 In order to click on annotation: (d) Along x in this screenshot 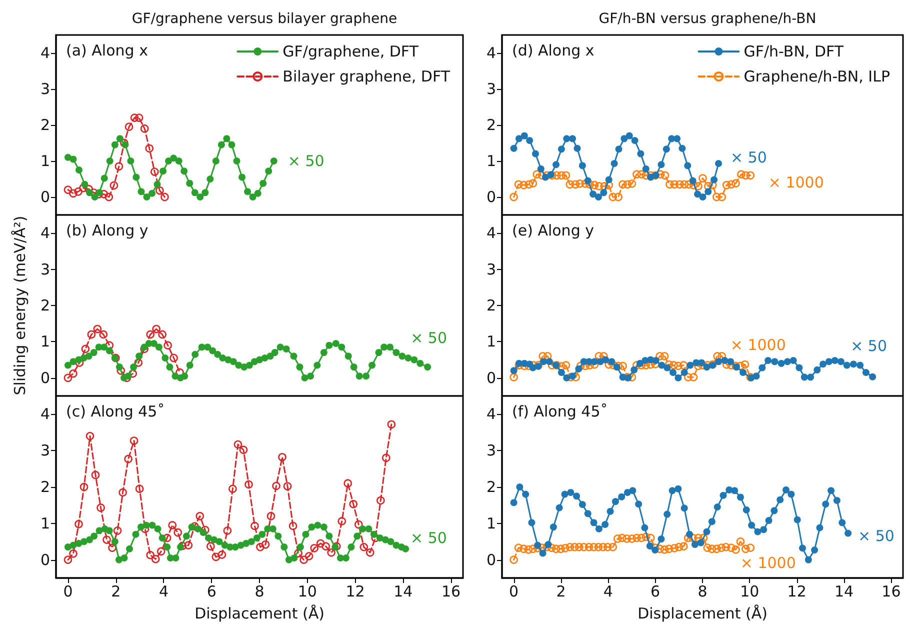, I will do `click(553, 51)`.